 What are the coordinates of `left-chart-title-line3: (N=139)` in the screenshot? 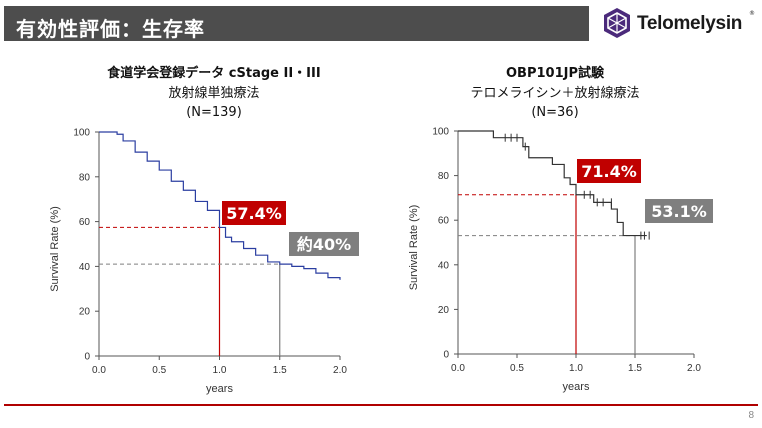 It's located at (214, 112).